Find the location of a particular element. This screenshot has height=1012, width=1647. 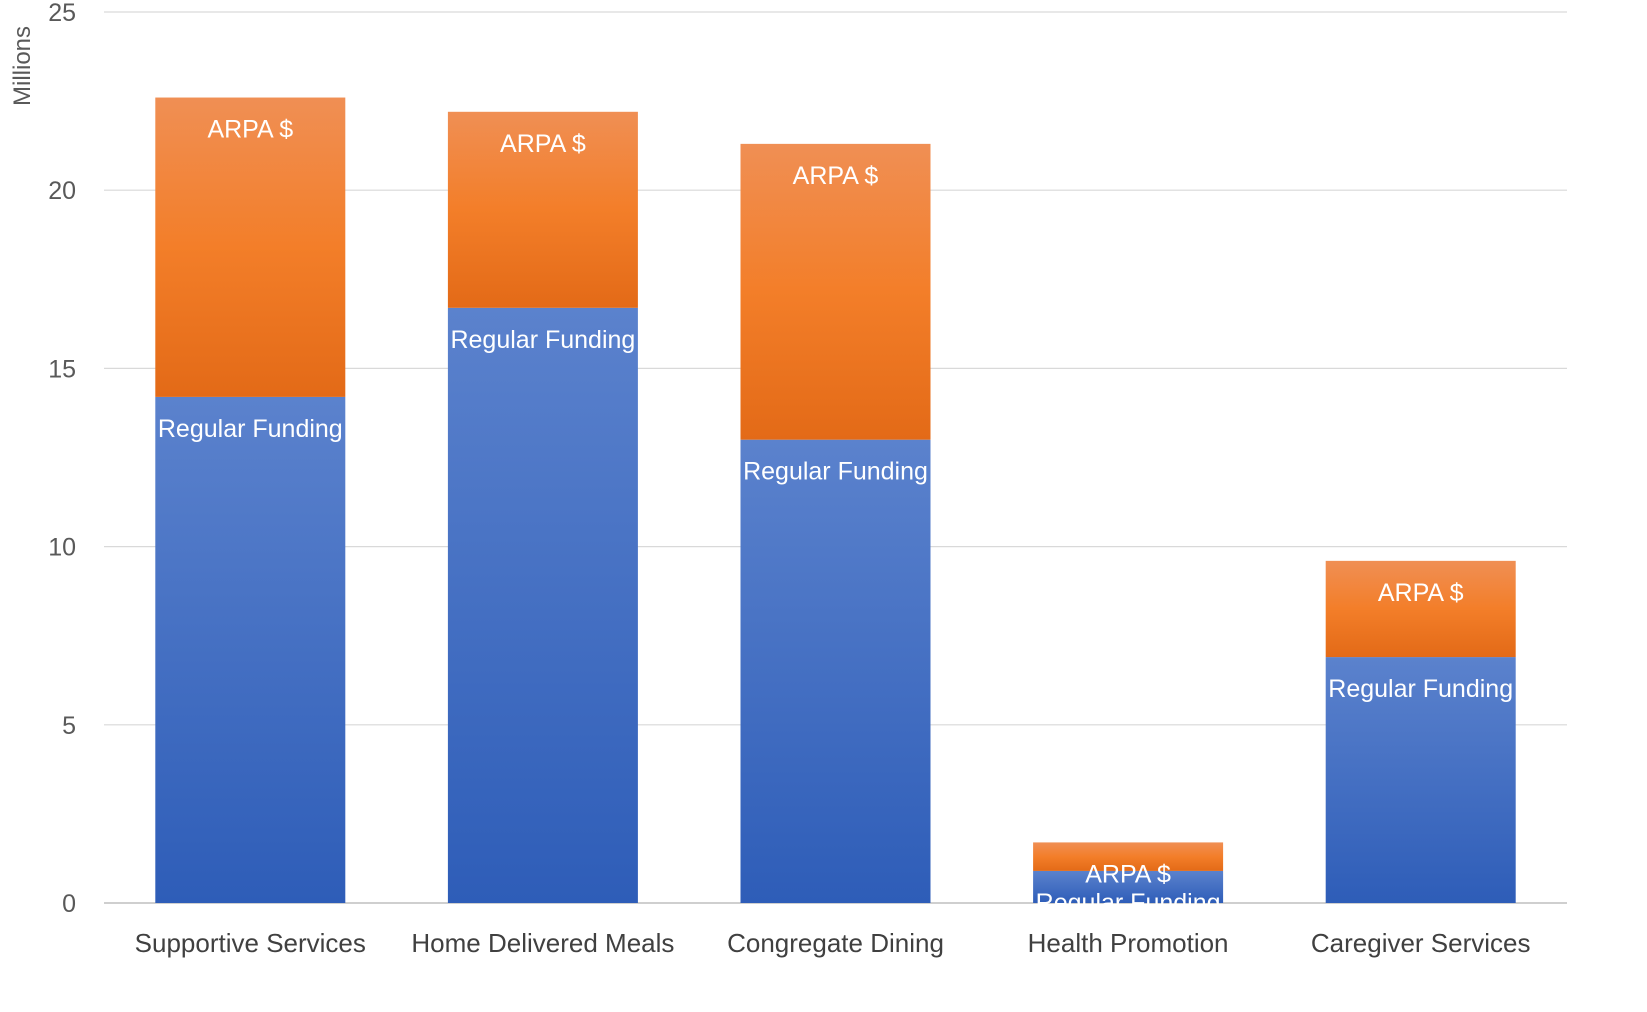

y-tick-label: 10 is located at coordinates (62, 548).